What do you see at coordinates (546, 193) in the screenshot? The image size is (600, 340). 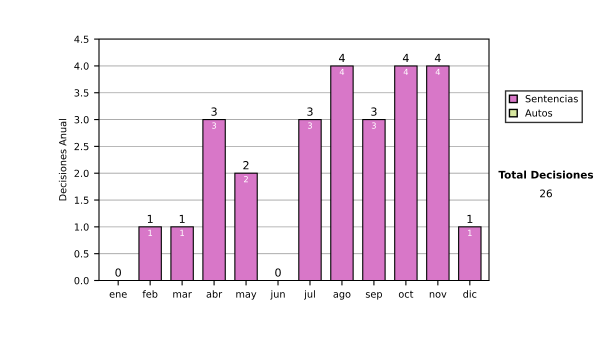 I see `text: 26` at bounding box center [546, 193].